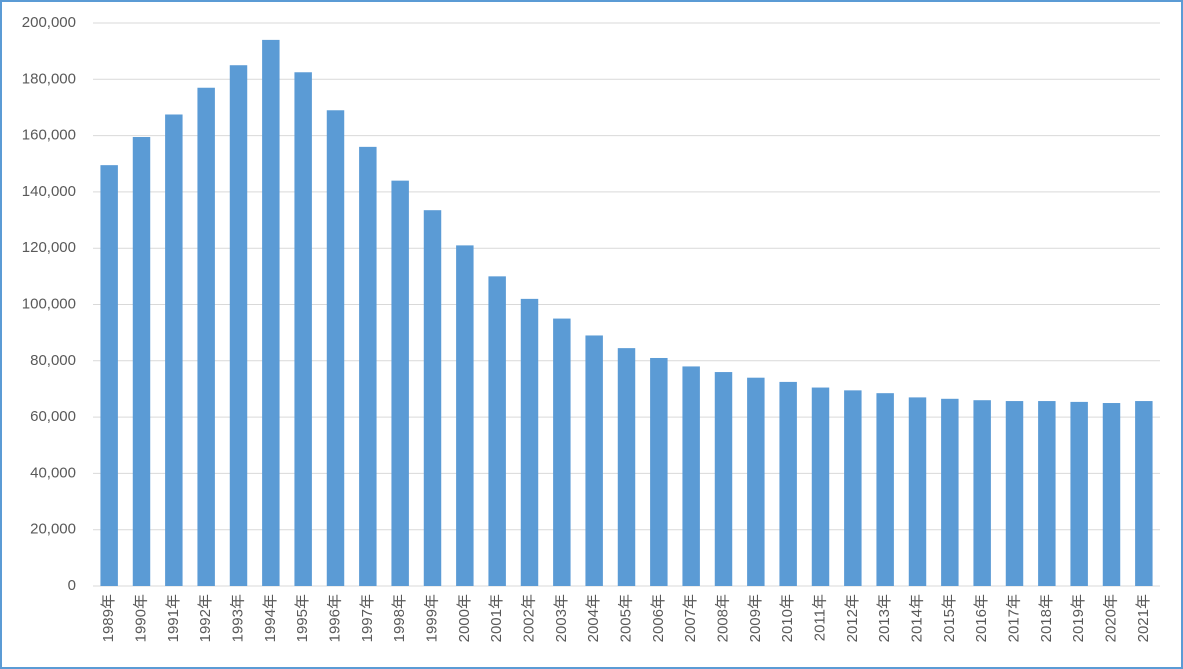 This screenshot has height=669, width=1183. Describe the element at coordinates (981, 618) in the screenshot. I see `x-tick-label: 2016年` at that location.